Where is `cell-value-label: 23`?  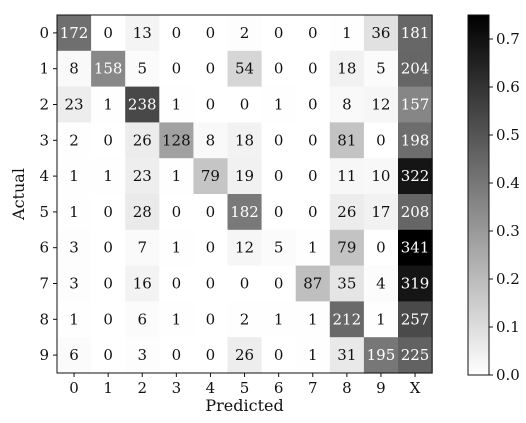
cell-value-label: 23 is located at coordinates (142, 176).